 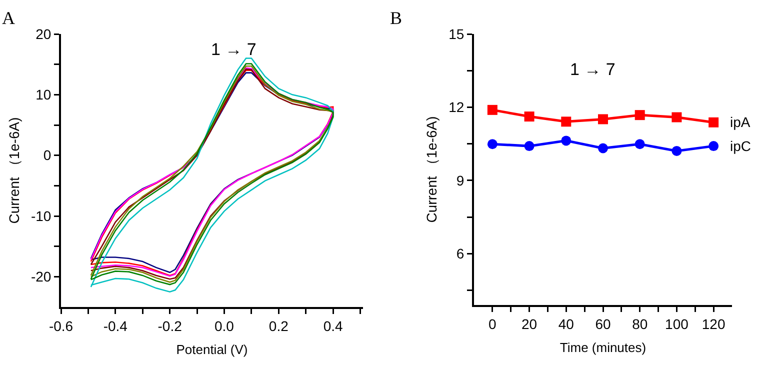 I want to click on series-label: ipA, so click(x=740, y=122).